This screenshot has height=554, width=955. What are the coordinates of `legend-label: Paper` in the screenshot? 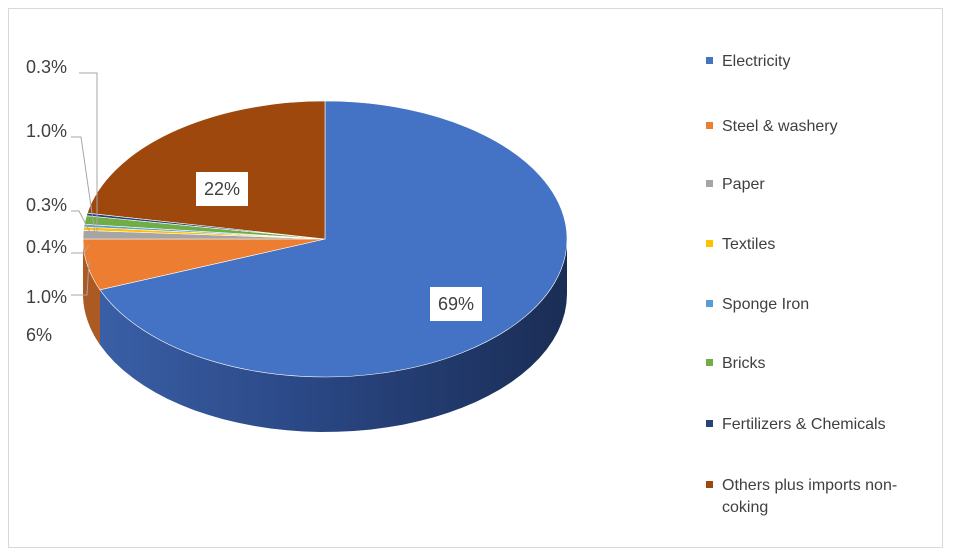 It's located at (743, 184).